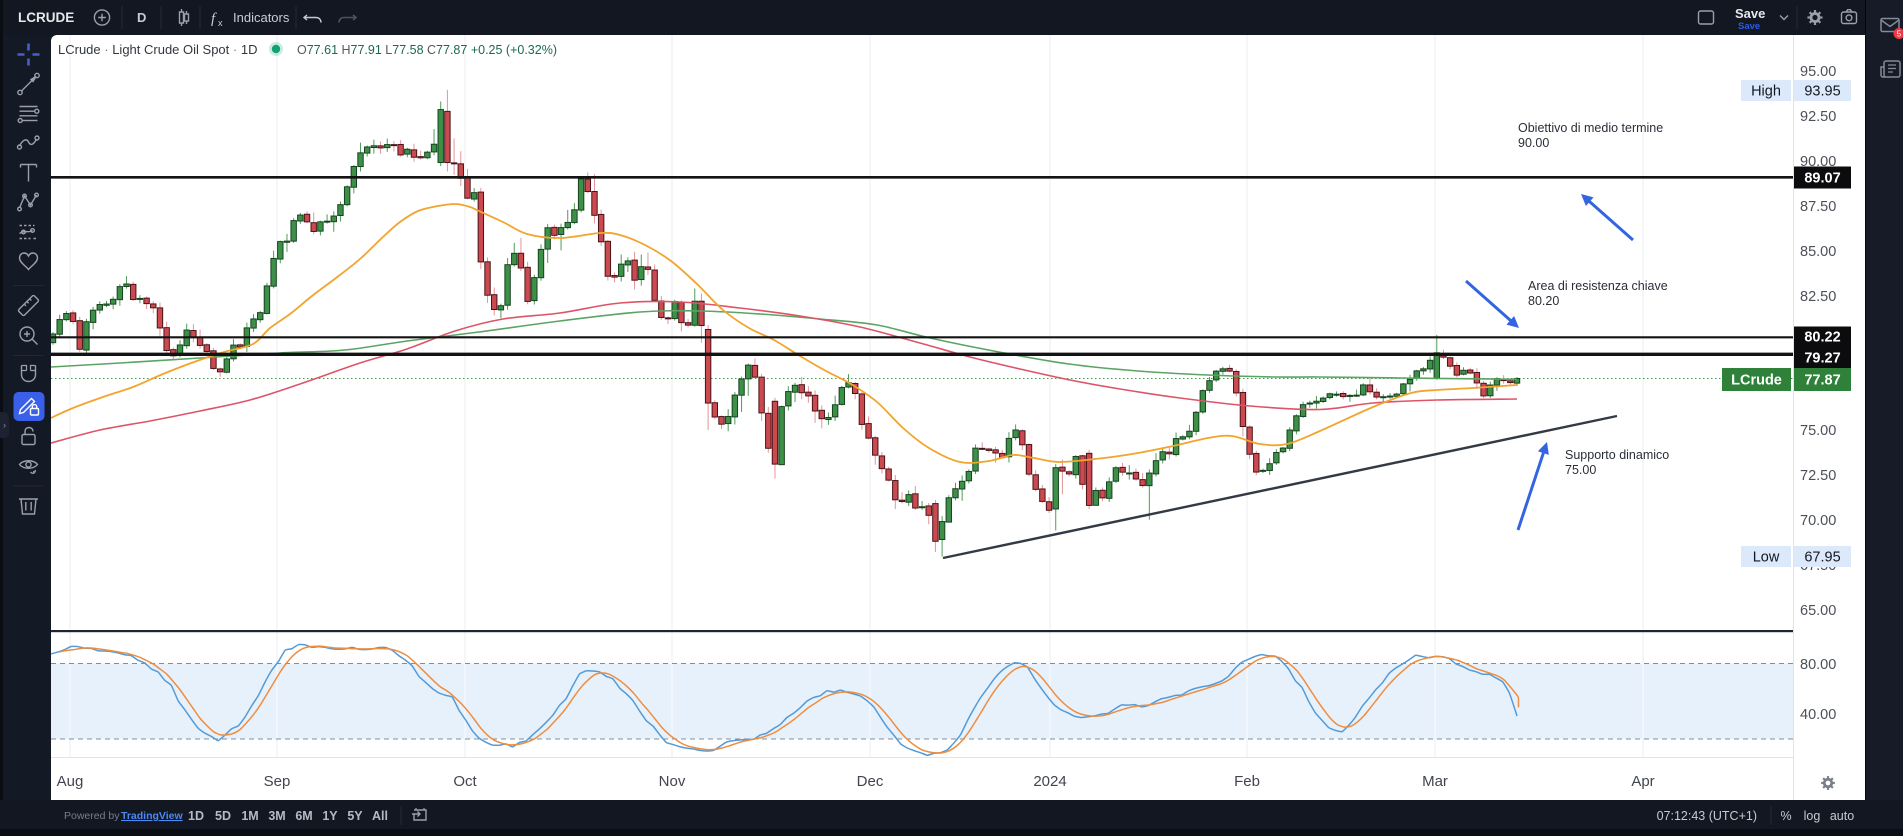 The height and width of the screenshot is (836, 1903). What do you see at coordinates (1818, 521) in the screenshot?
I see `svg-text: 70.00` at bounding box center [1818, 521].